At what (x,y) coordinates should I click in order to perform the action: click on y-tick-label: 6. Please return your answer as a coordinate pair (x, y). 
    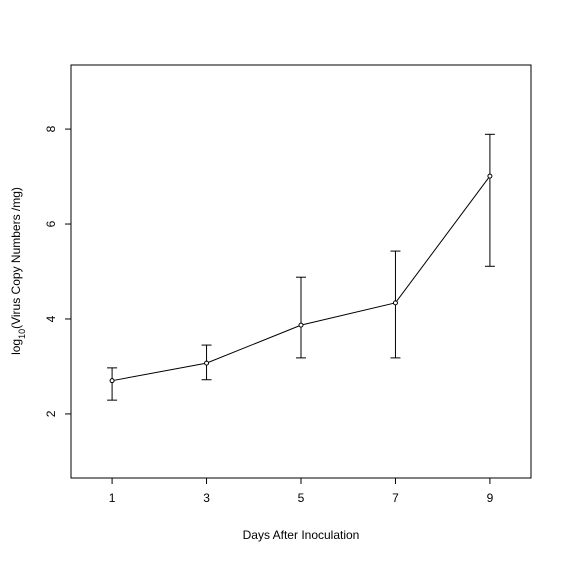
    Looking at the image, I should click on (51, 223).